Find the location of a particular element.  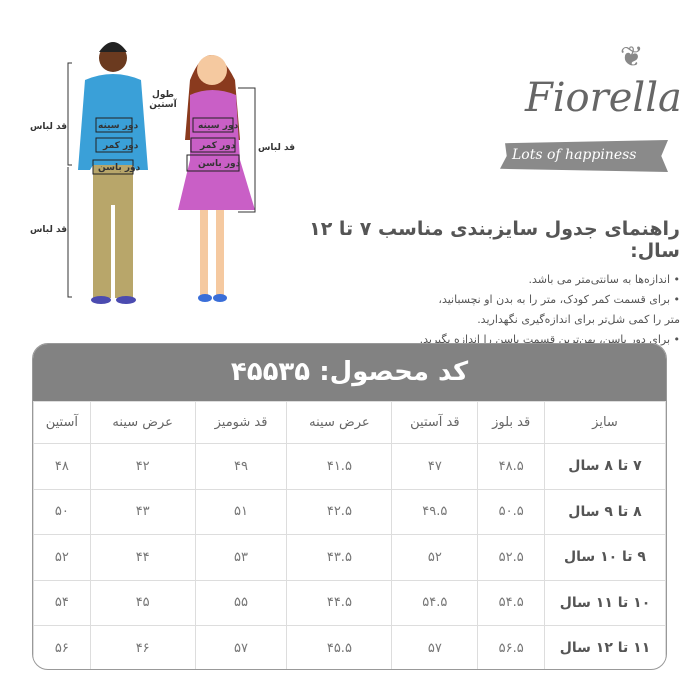

guide-line: • اندازه‌ها به سانتی‌متر می باشد. is located at coordinates (604, 279).